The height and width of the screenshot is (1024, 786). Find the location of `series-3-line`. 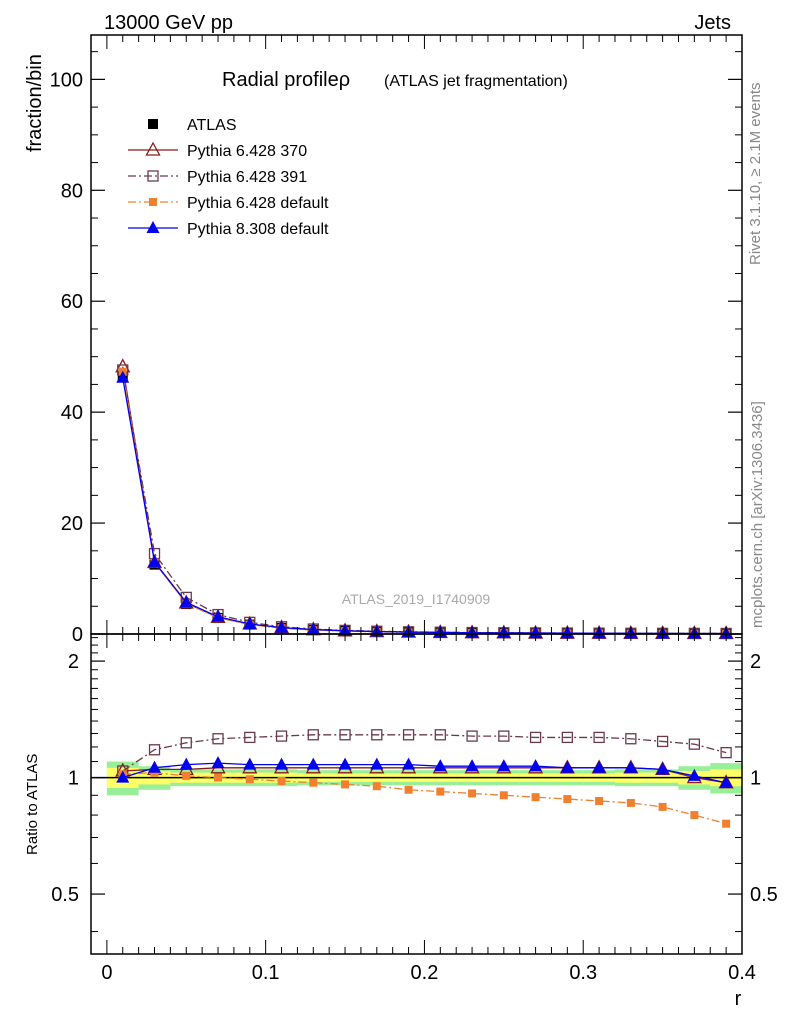

series-3-line is located at coordinates (424, 773).